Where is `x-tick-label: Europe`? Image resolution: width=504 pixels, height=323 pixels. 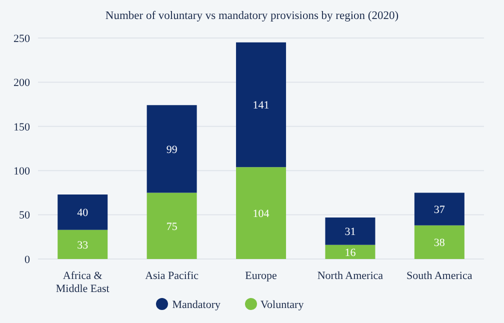
x-tick-label: Europe is located at coordinates (261, 276).